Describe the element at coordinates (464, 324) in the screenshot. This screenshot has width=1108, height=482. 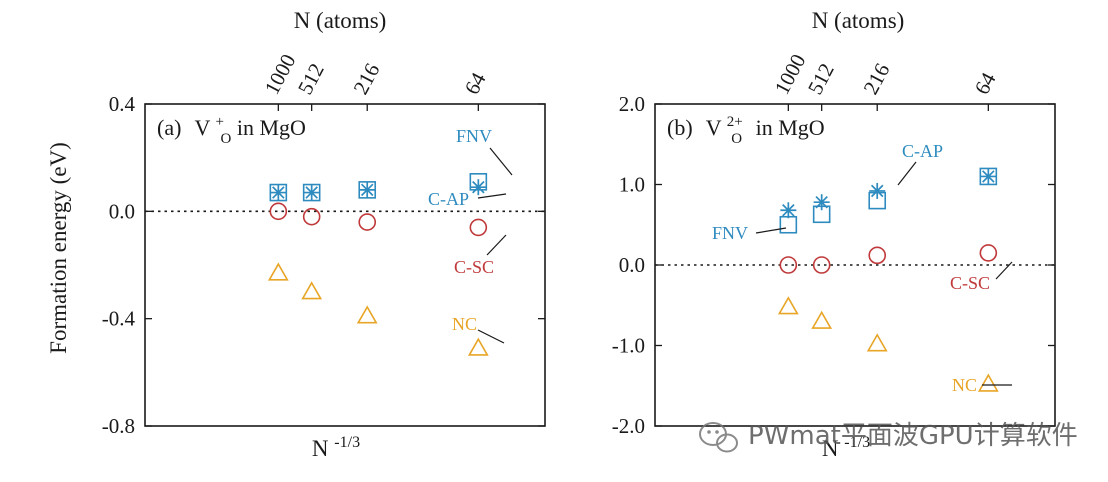
I see `panel-a-annotation-nc: NC` at that location.